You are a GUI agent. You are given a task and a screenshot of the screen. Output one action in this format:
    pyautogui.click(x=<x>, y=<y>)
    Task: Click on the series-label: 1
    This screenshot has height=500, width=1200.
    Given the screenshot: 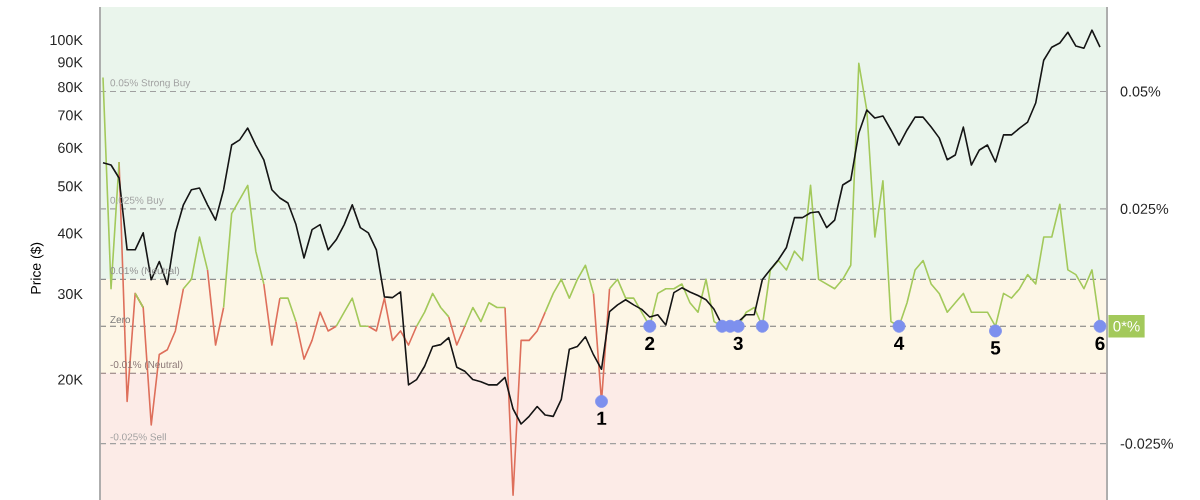 What is the action you would take?
    pyautogui.click(x=602, y=418)
    